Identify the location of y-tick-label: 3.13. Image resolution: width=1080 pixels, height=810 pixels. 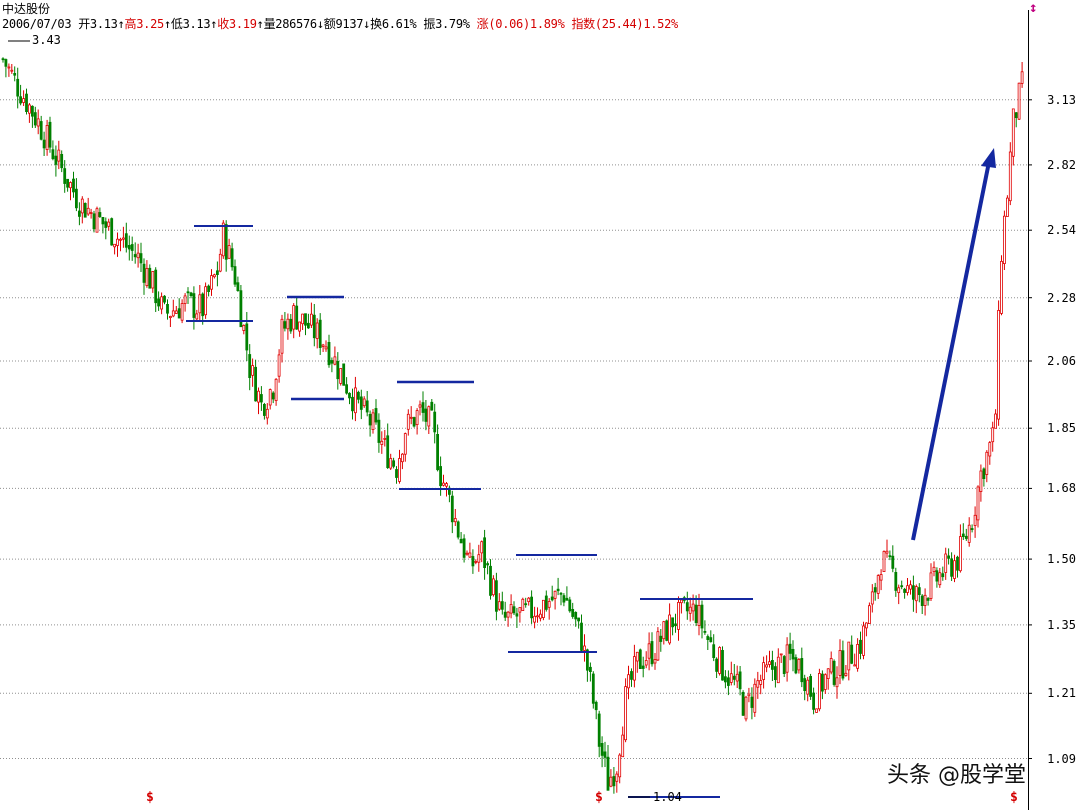
(1061, 99).